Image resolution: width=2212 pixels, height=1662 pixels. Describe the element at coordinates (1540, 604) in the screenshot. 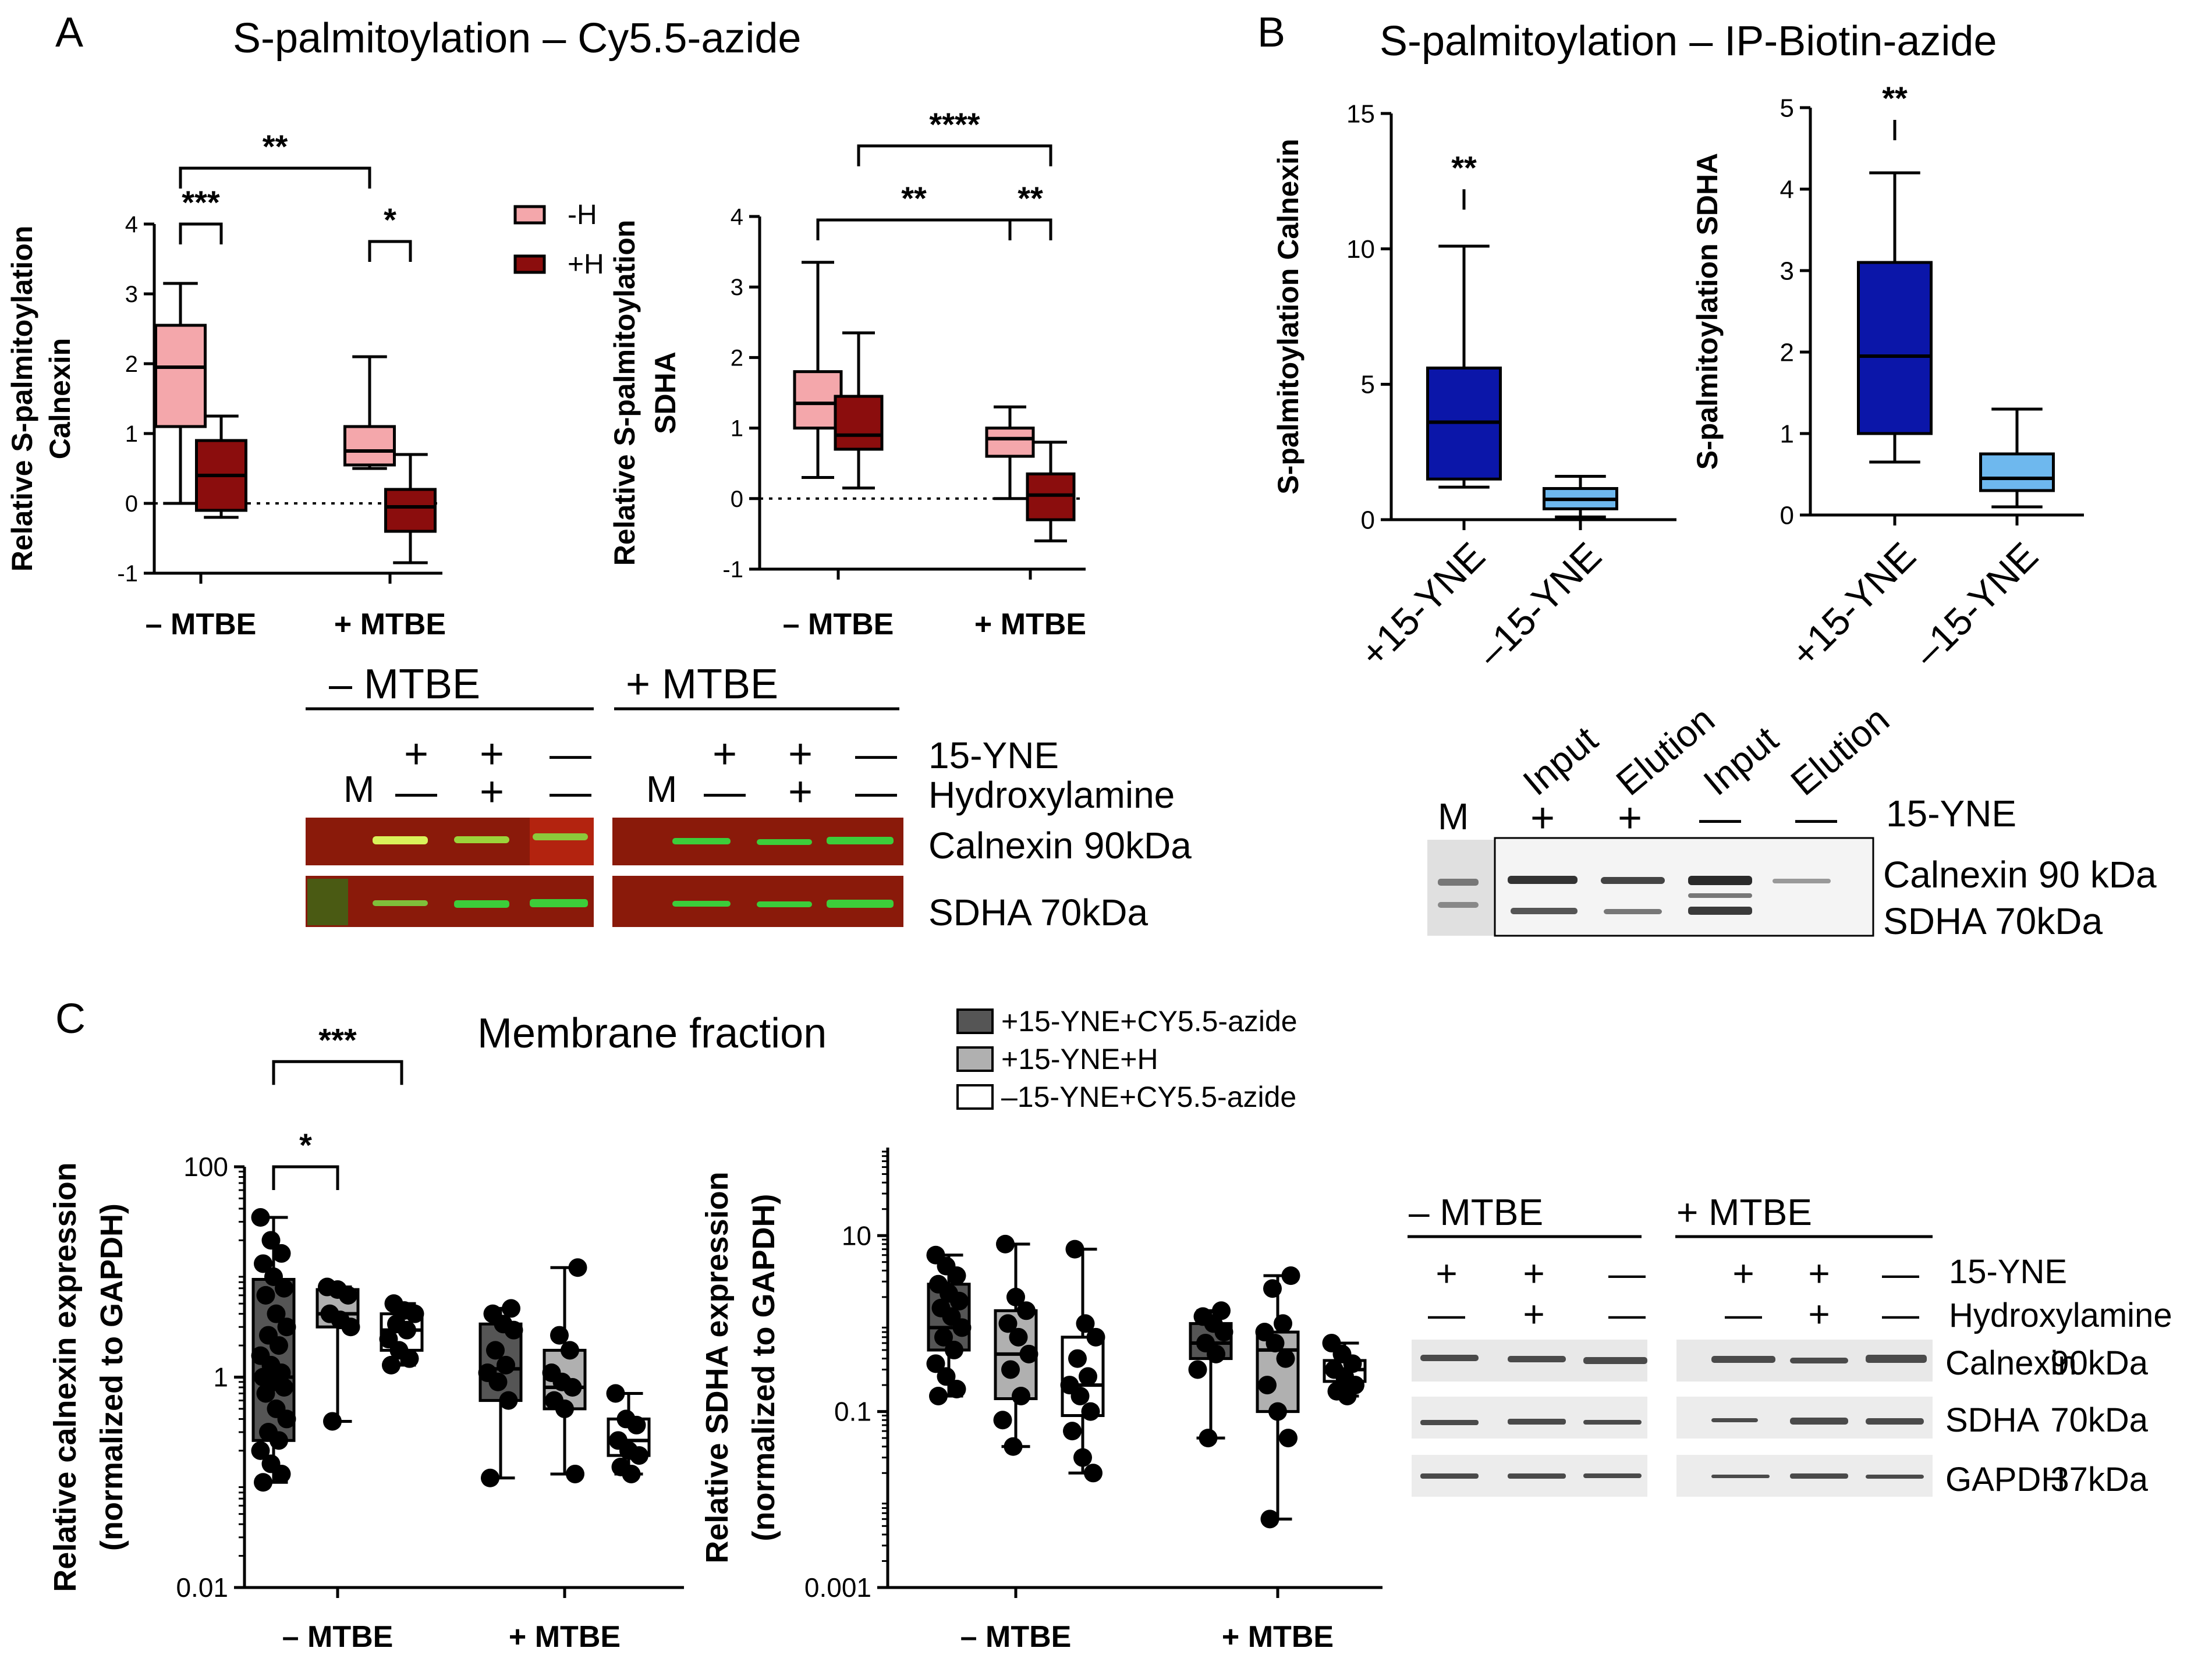

I see `x-category-label: –15-YNE` at that location.